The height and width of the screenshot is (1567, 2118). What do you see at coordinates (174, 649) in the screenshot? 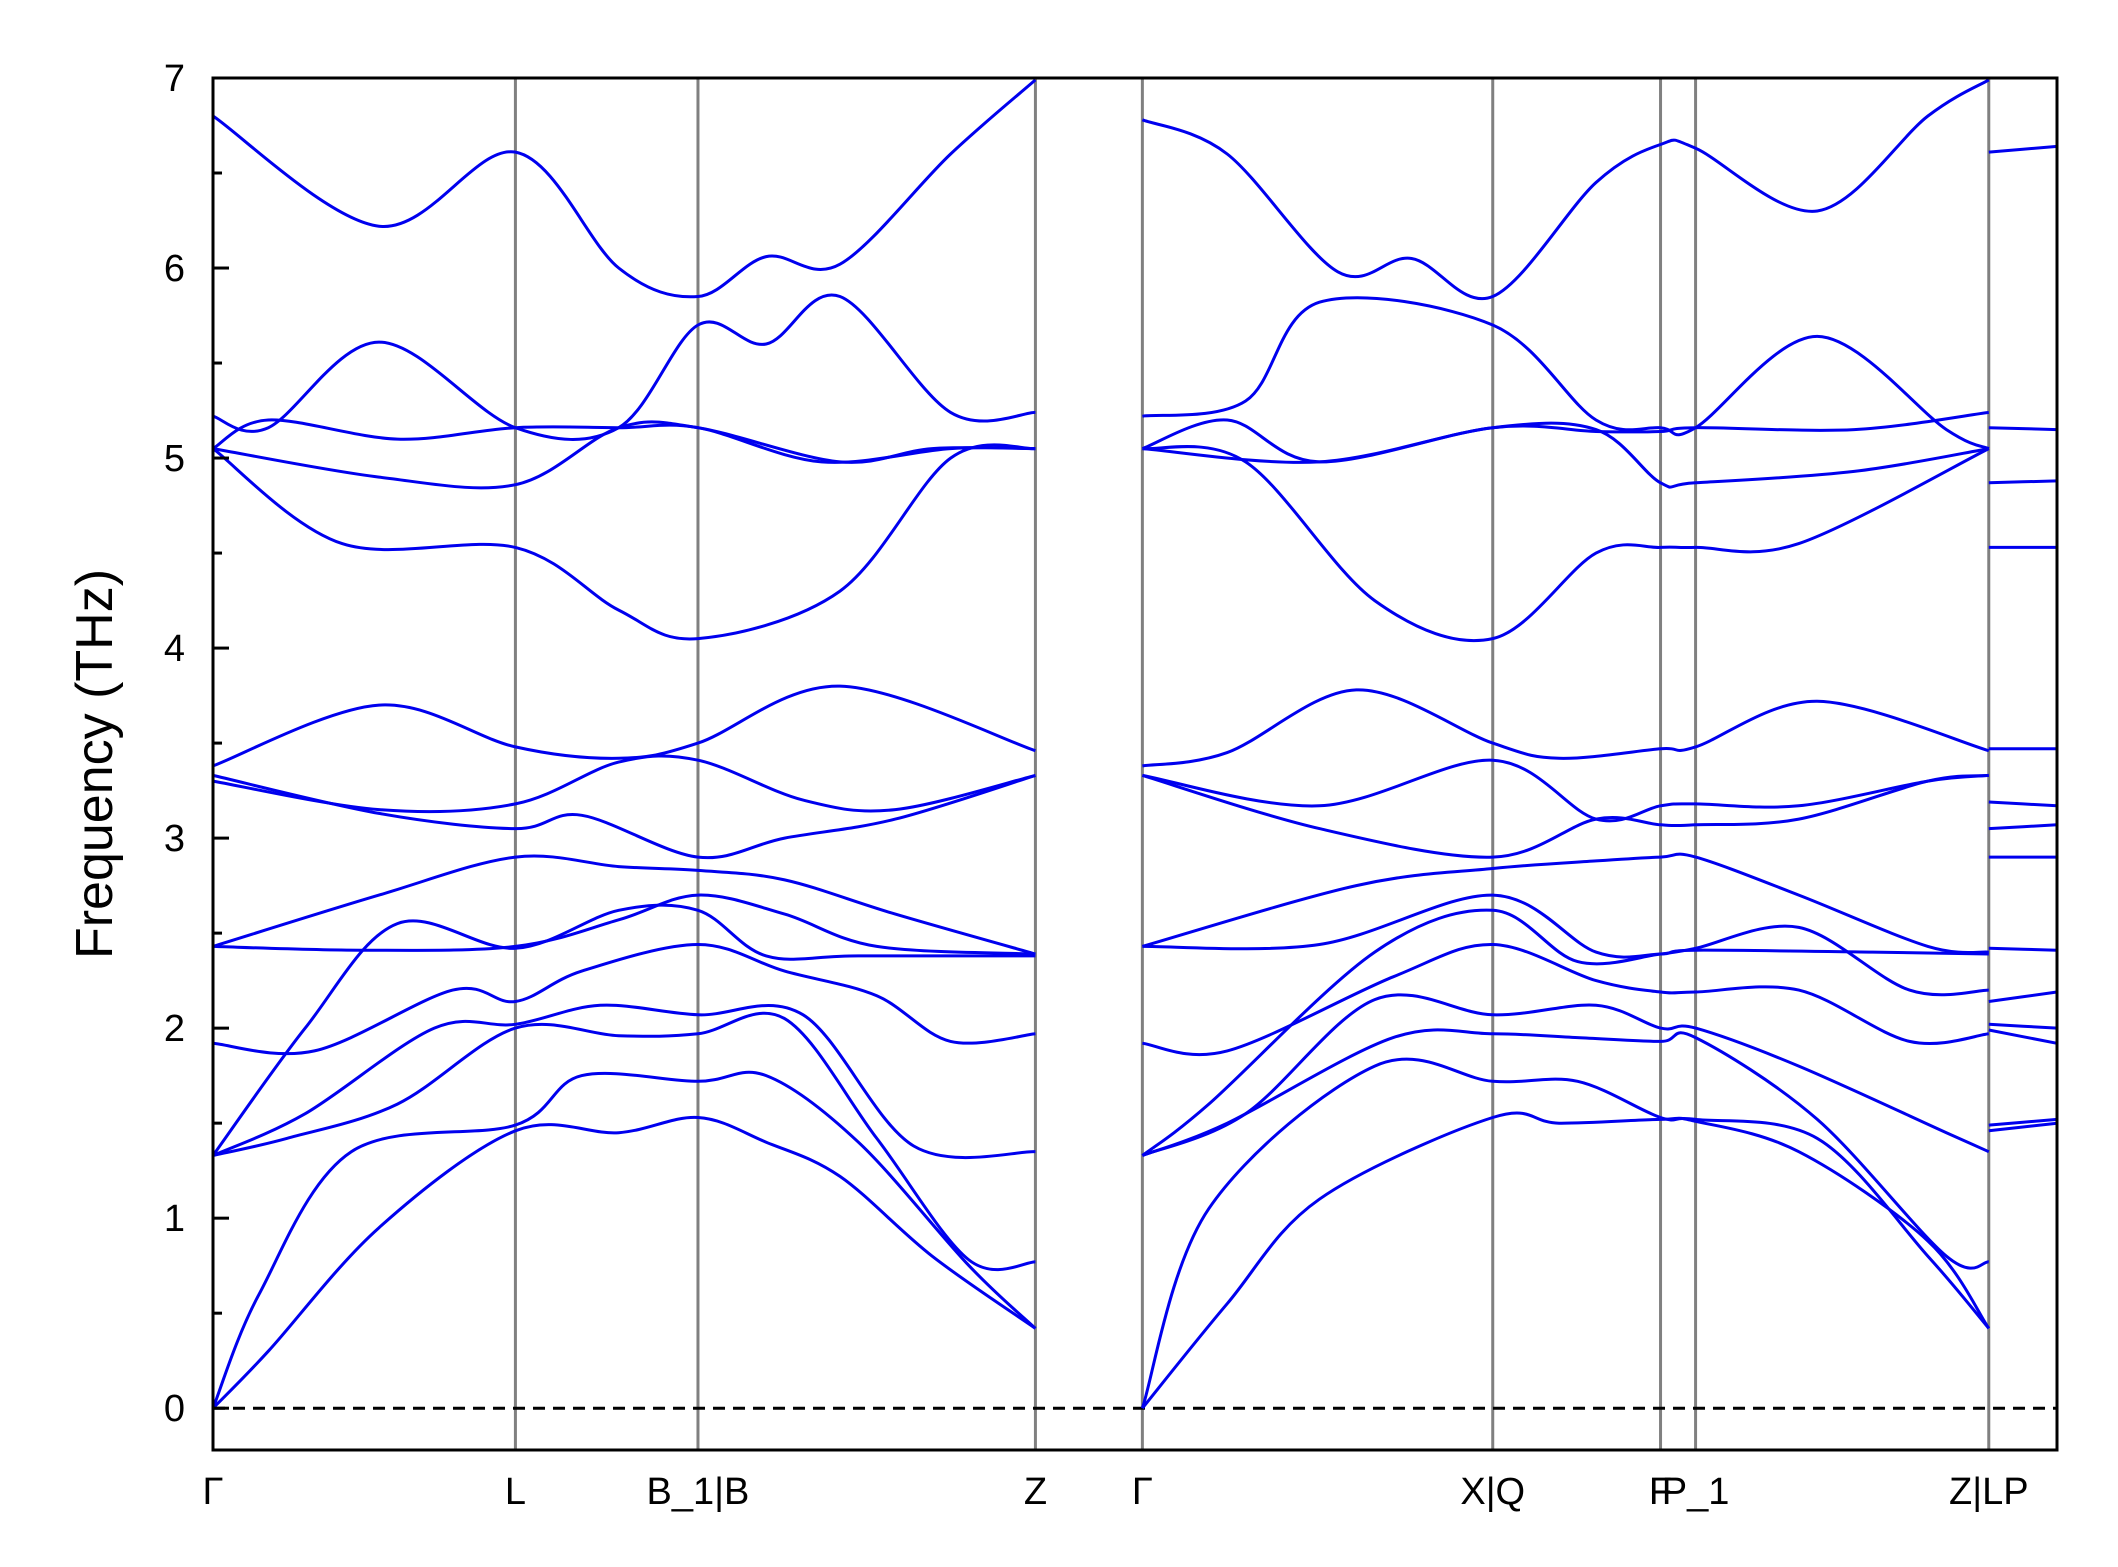
I see `y-tick-label: 4` at bounding box center [174, 649].